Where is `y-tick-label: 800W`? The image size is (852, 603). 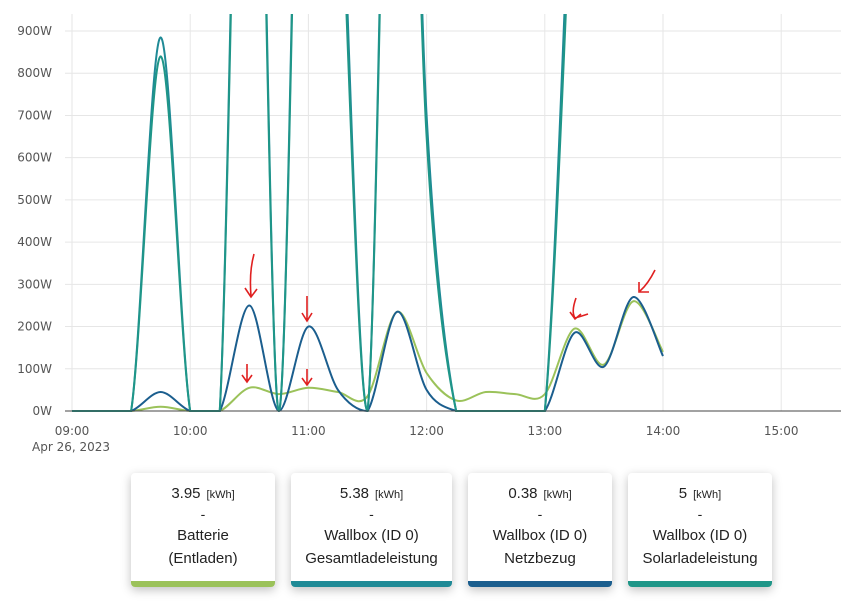
y-tick-label: 800W is located at coordinates (34, 73).